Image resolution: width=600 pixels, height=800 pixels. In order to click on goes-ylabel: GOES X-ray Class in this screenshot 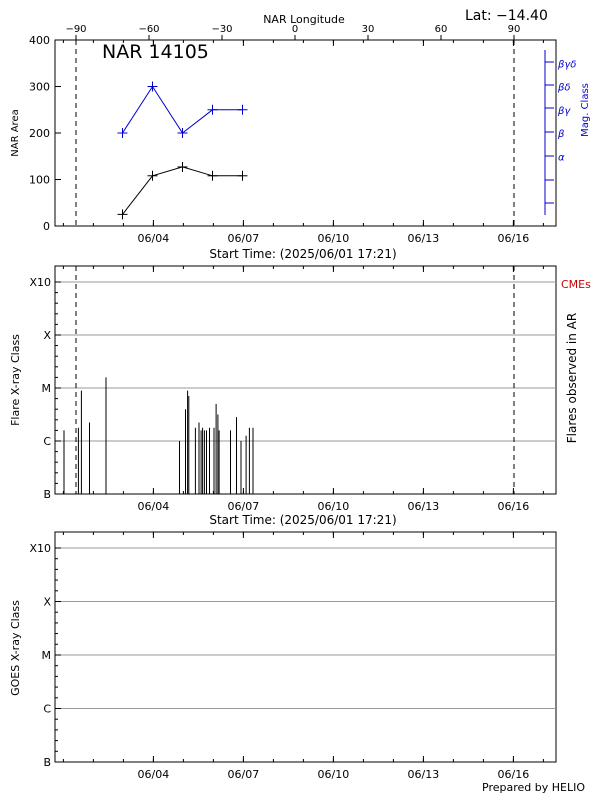, I will do `click(15, 648)`.